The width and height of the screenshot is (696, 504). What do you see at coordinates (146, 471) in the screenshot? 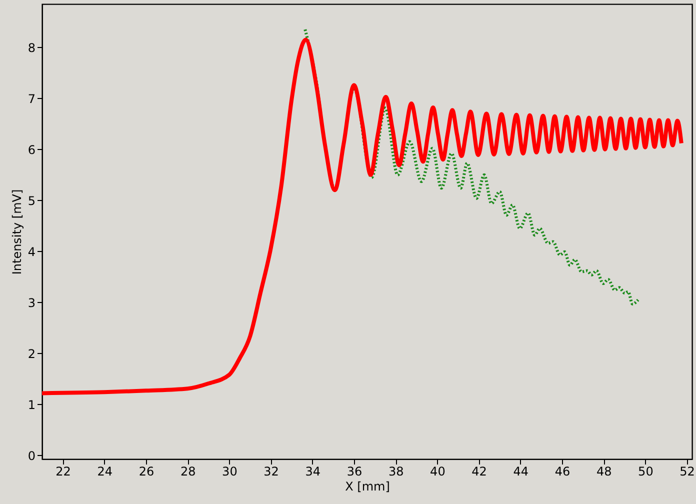
I see `x-tick-label: 26` at bounding box center [146, 471].